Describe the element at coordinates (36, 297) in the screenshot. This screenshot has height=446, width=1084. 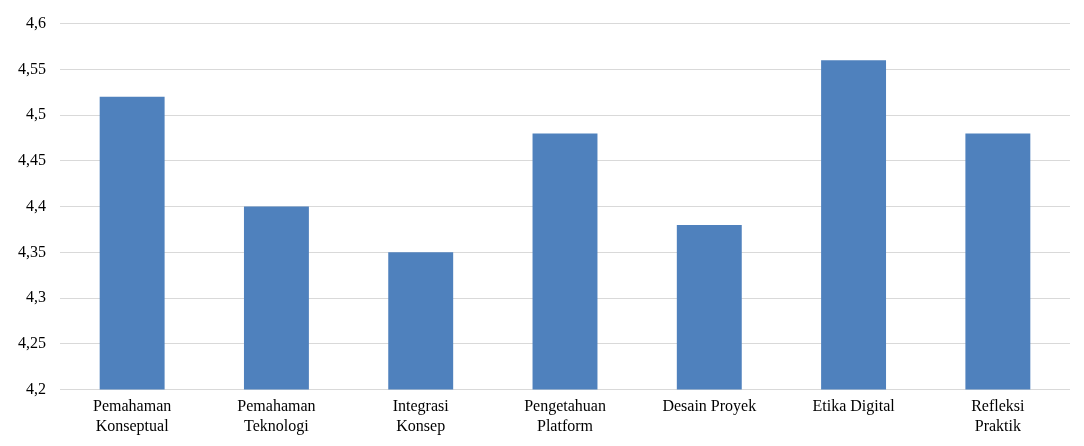
I see `y-tick-label: 4,3` at that location.